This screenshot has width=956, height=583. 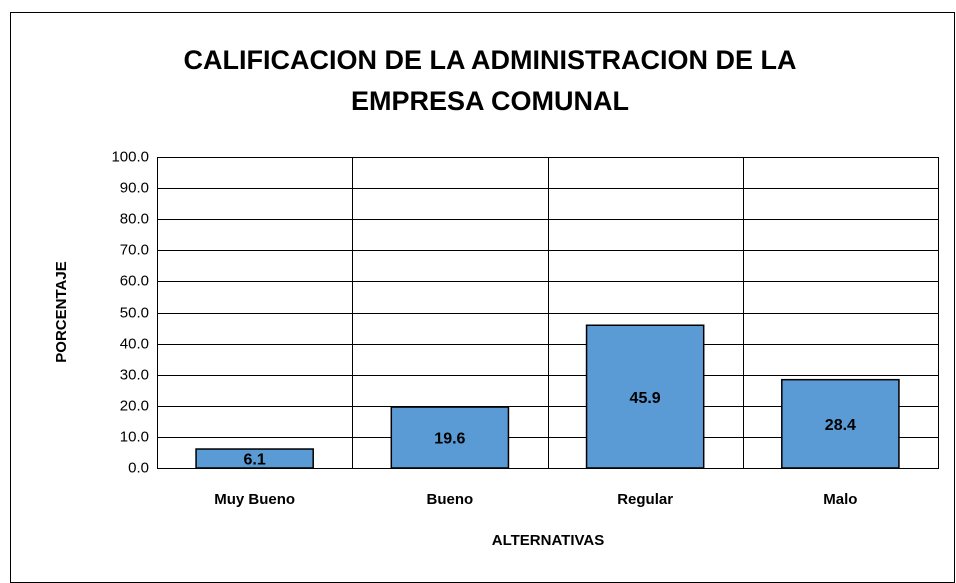 I want to click on data-label: 28.4, so click(x=840, y=425).